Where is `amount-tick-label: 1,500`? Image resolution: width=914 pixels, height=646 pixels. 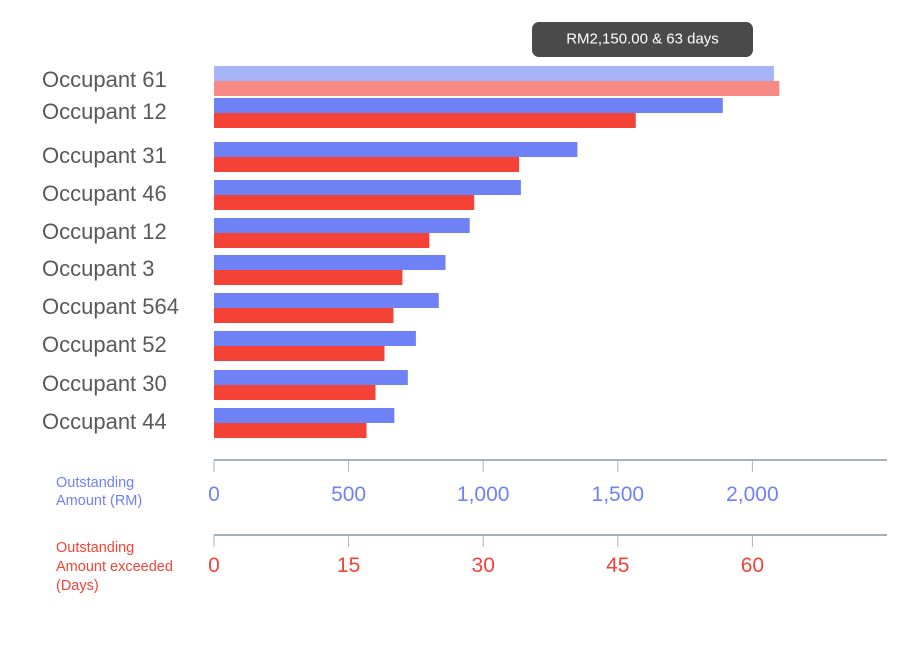 amount-tick-label: 1,500 is located at coordinates (618, 494).